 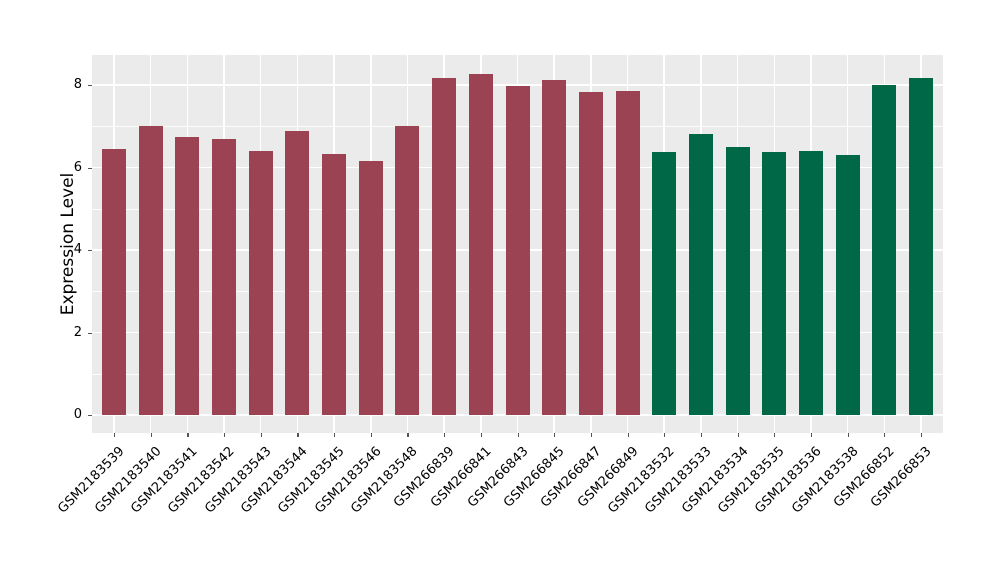 What do you see at coordinates (737, 280) in the screenshot?
I see `bar-GSM2183534` at bounding box center [737, 280].